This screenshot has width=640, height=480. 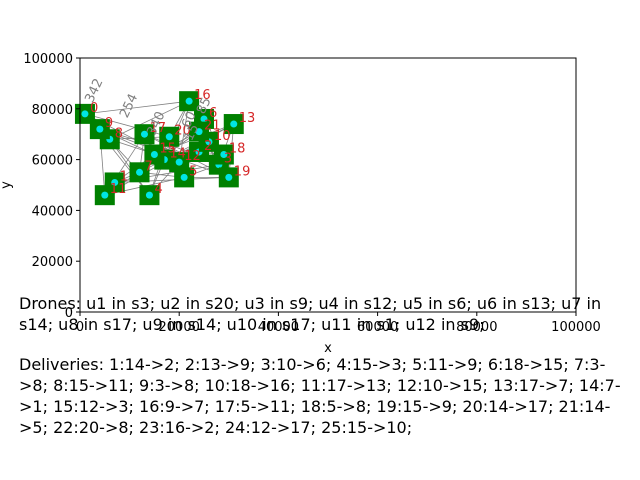 I want to click on y-tick-label: 100000, so click(x=48, y=59).